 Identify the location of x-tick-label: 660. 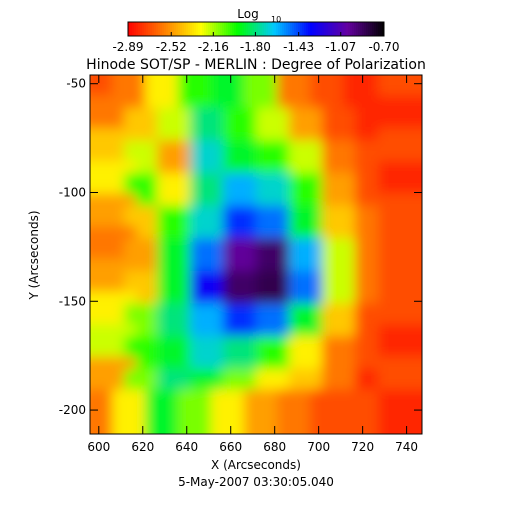
(230, 447).